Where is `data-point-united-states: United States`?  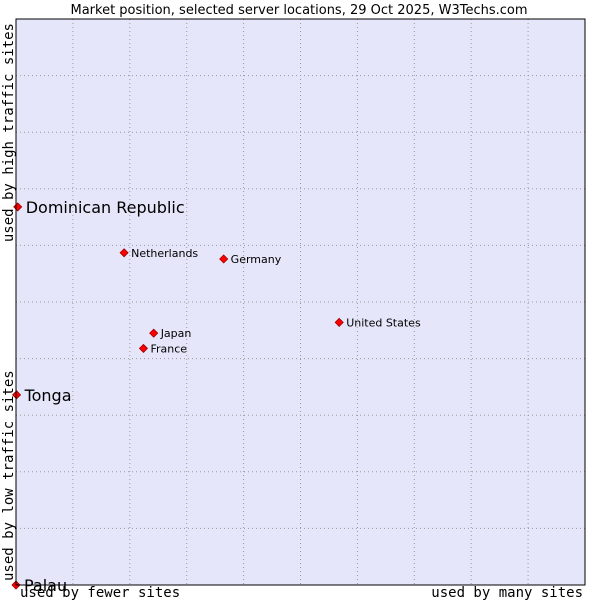 data-point-united-states: United States is located at coordinates (377, 322).